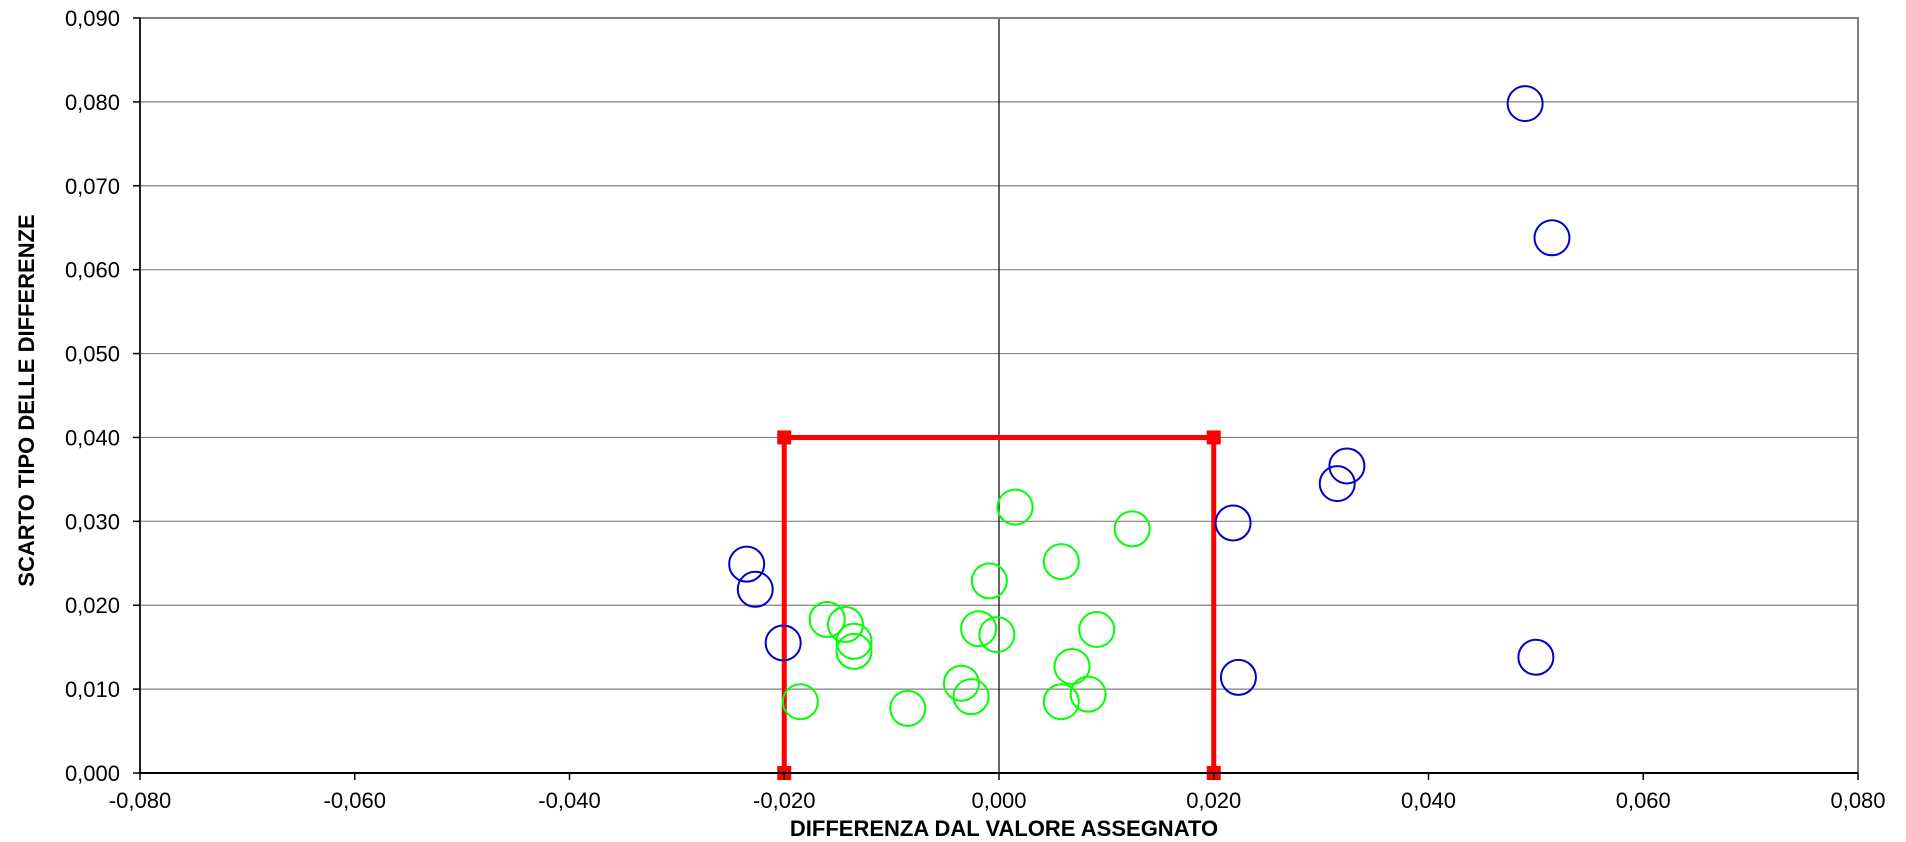 This screenshot has width=1906, height=842. I want to click on x-tick-label: -0,020, so click(784, 800).